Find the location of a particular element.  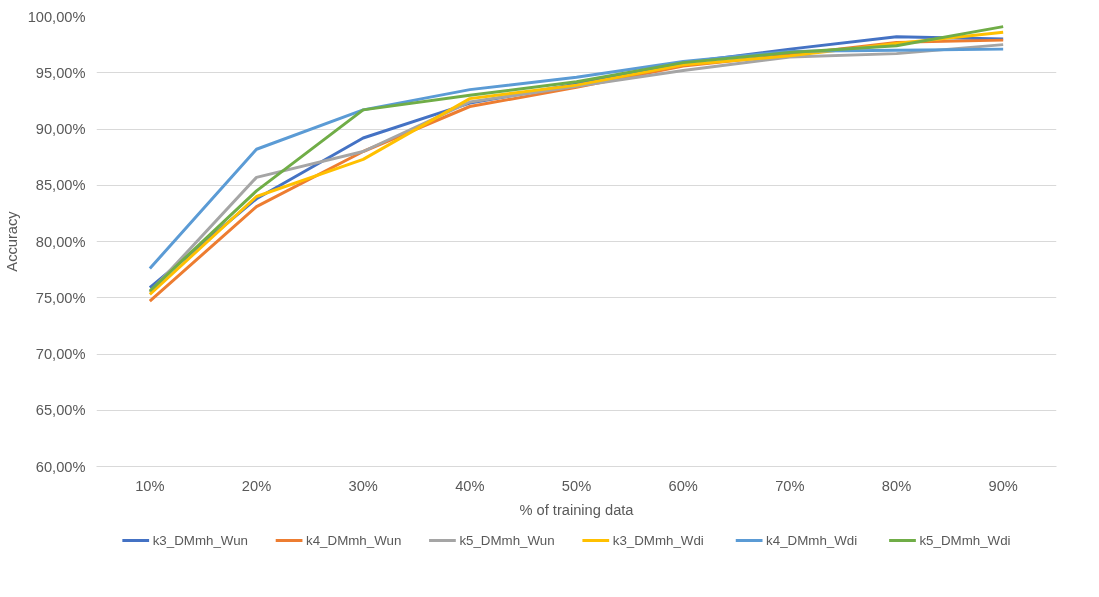

legend-label: k5_DMmh_Wdi is located at coordinates (965, 540).